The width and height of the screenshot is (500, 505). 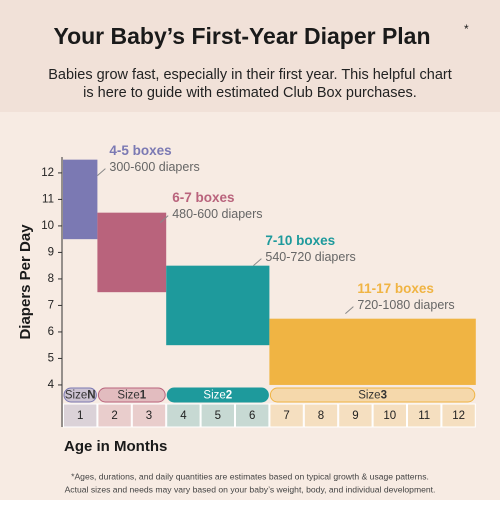 What do you see at coordinates (395, 288) in the screenshot?
I see `boxes-label: 11-17 boxes` at bounding box center [395, 288].